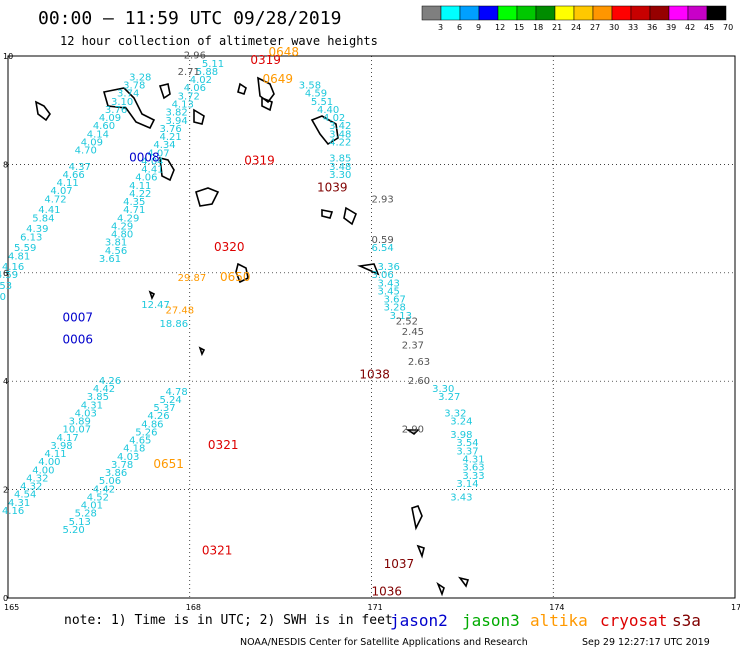 The image size is (740, 650). Describe the element at coordinates (207, 72) in the screenshot. I see `wave-height-value: 5.88` at that location.